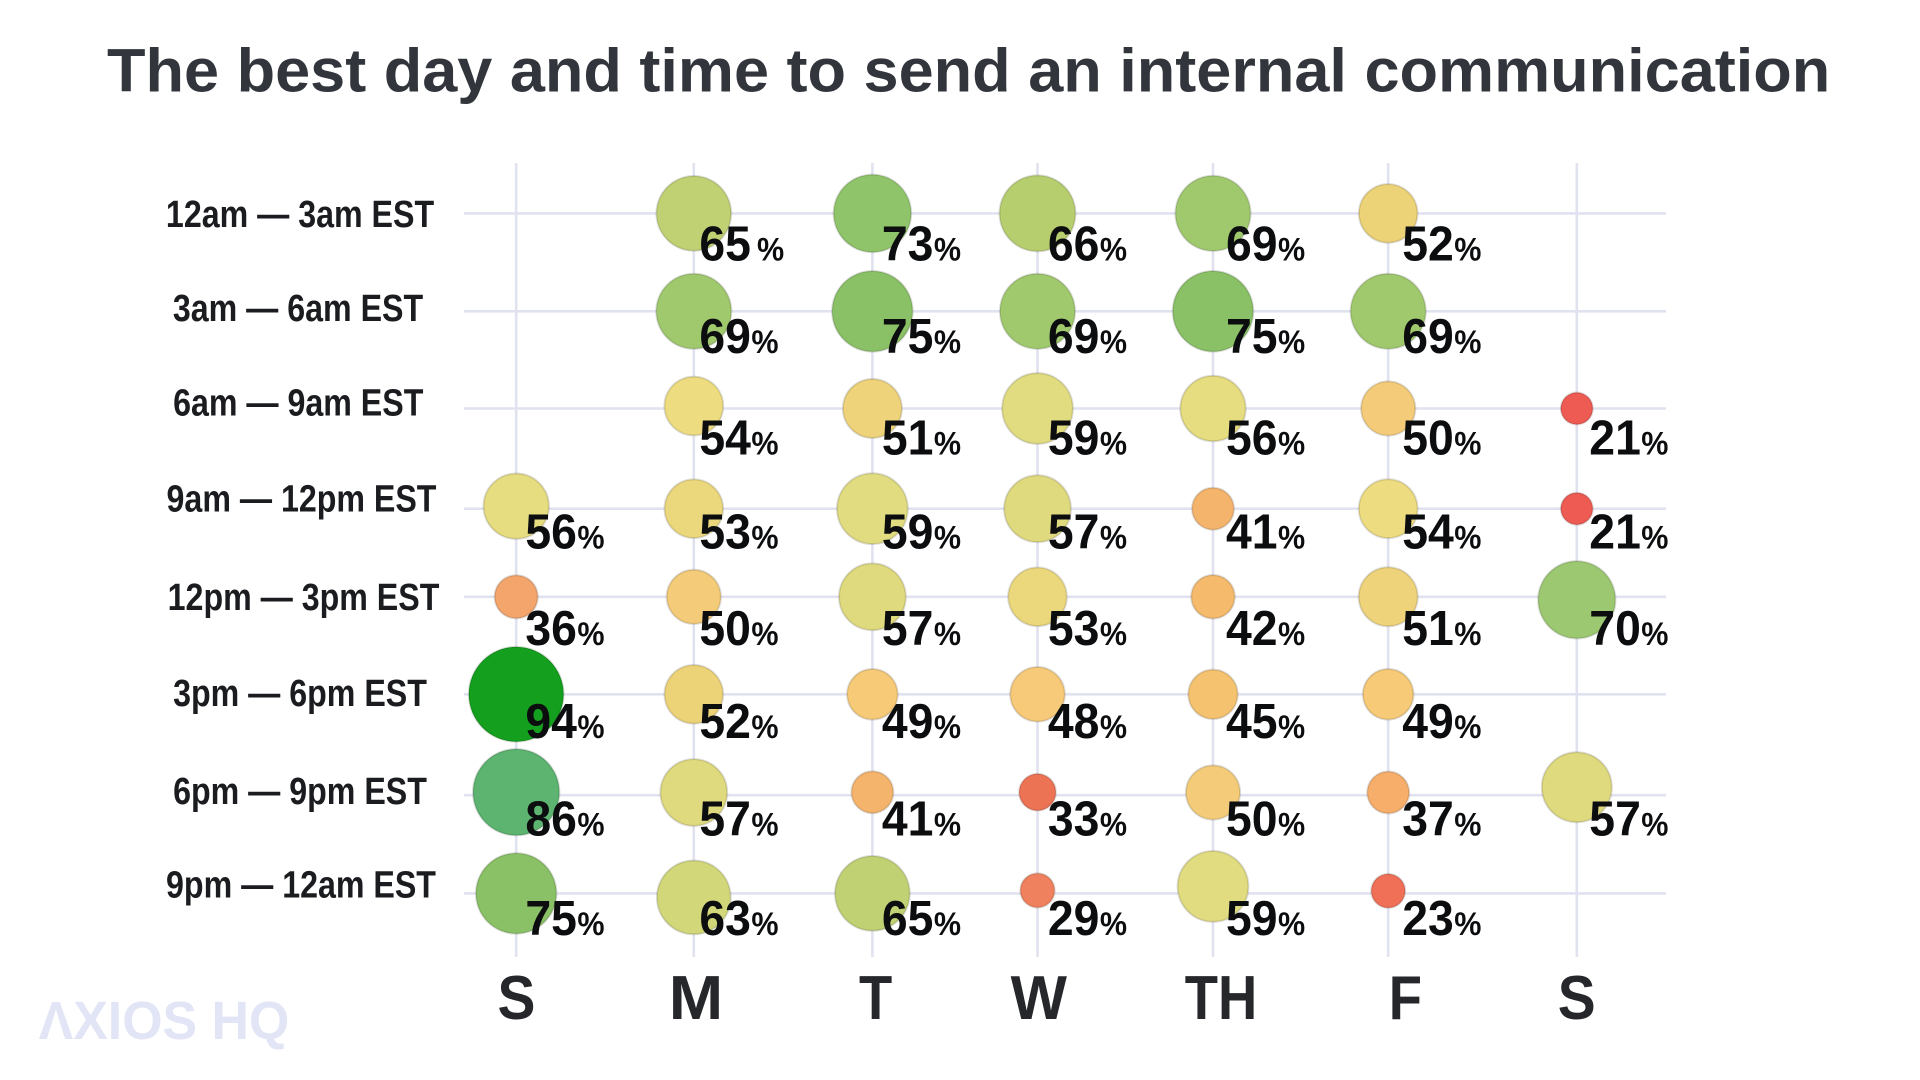 The width and height of the screenshot is (1920, 1080). I want to click on svg-text: 33%, so click(1087, 819).